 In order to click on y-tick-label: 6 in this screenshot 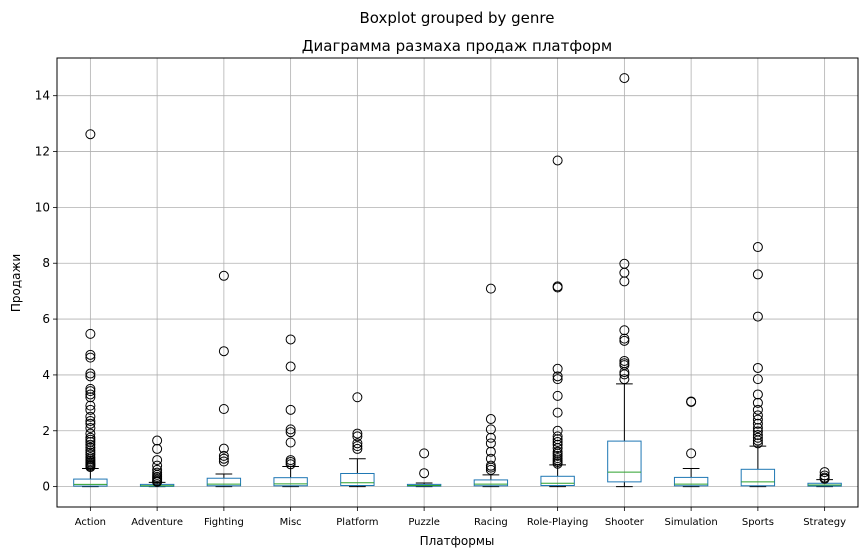, I will do `click(46, 319)`.